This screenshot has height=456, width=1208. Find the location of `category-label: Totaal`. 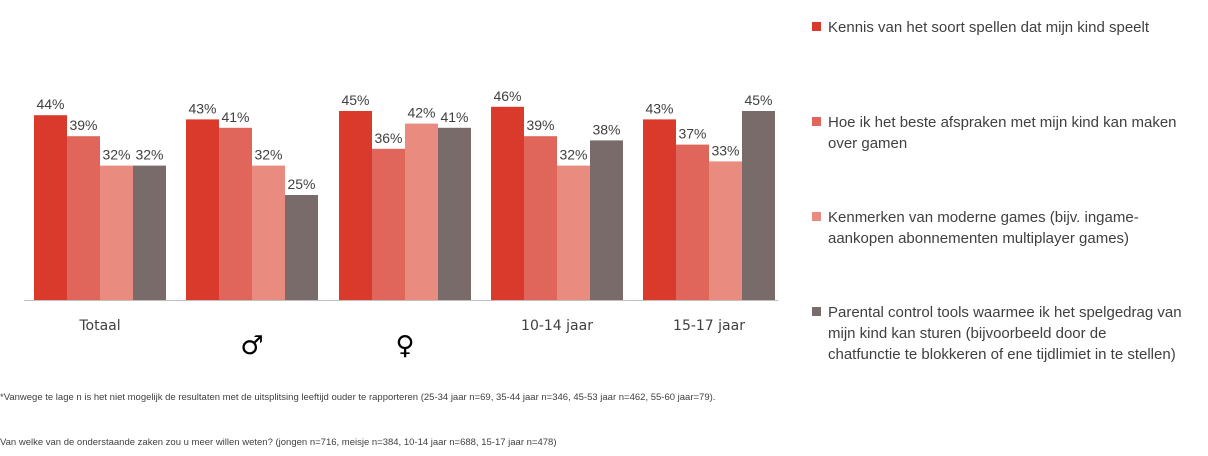

category-label: Totaal is located at coordinates (99, 326).